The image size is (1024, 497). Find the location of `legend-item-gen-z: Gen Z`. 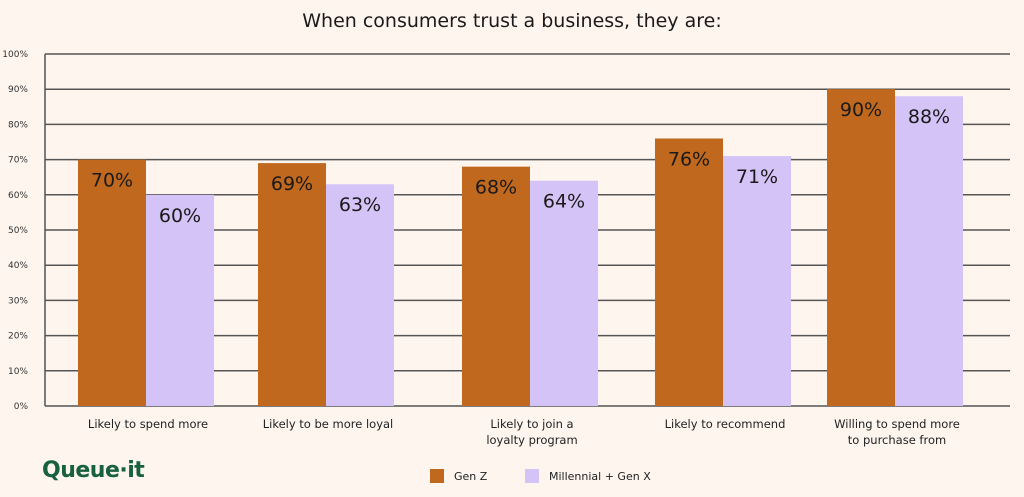

legend-item-gen-z: Gen Z is located at coordinates (458, 476).